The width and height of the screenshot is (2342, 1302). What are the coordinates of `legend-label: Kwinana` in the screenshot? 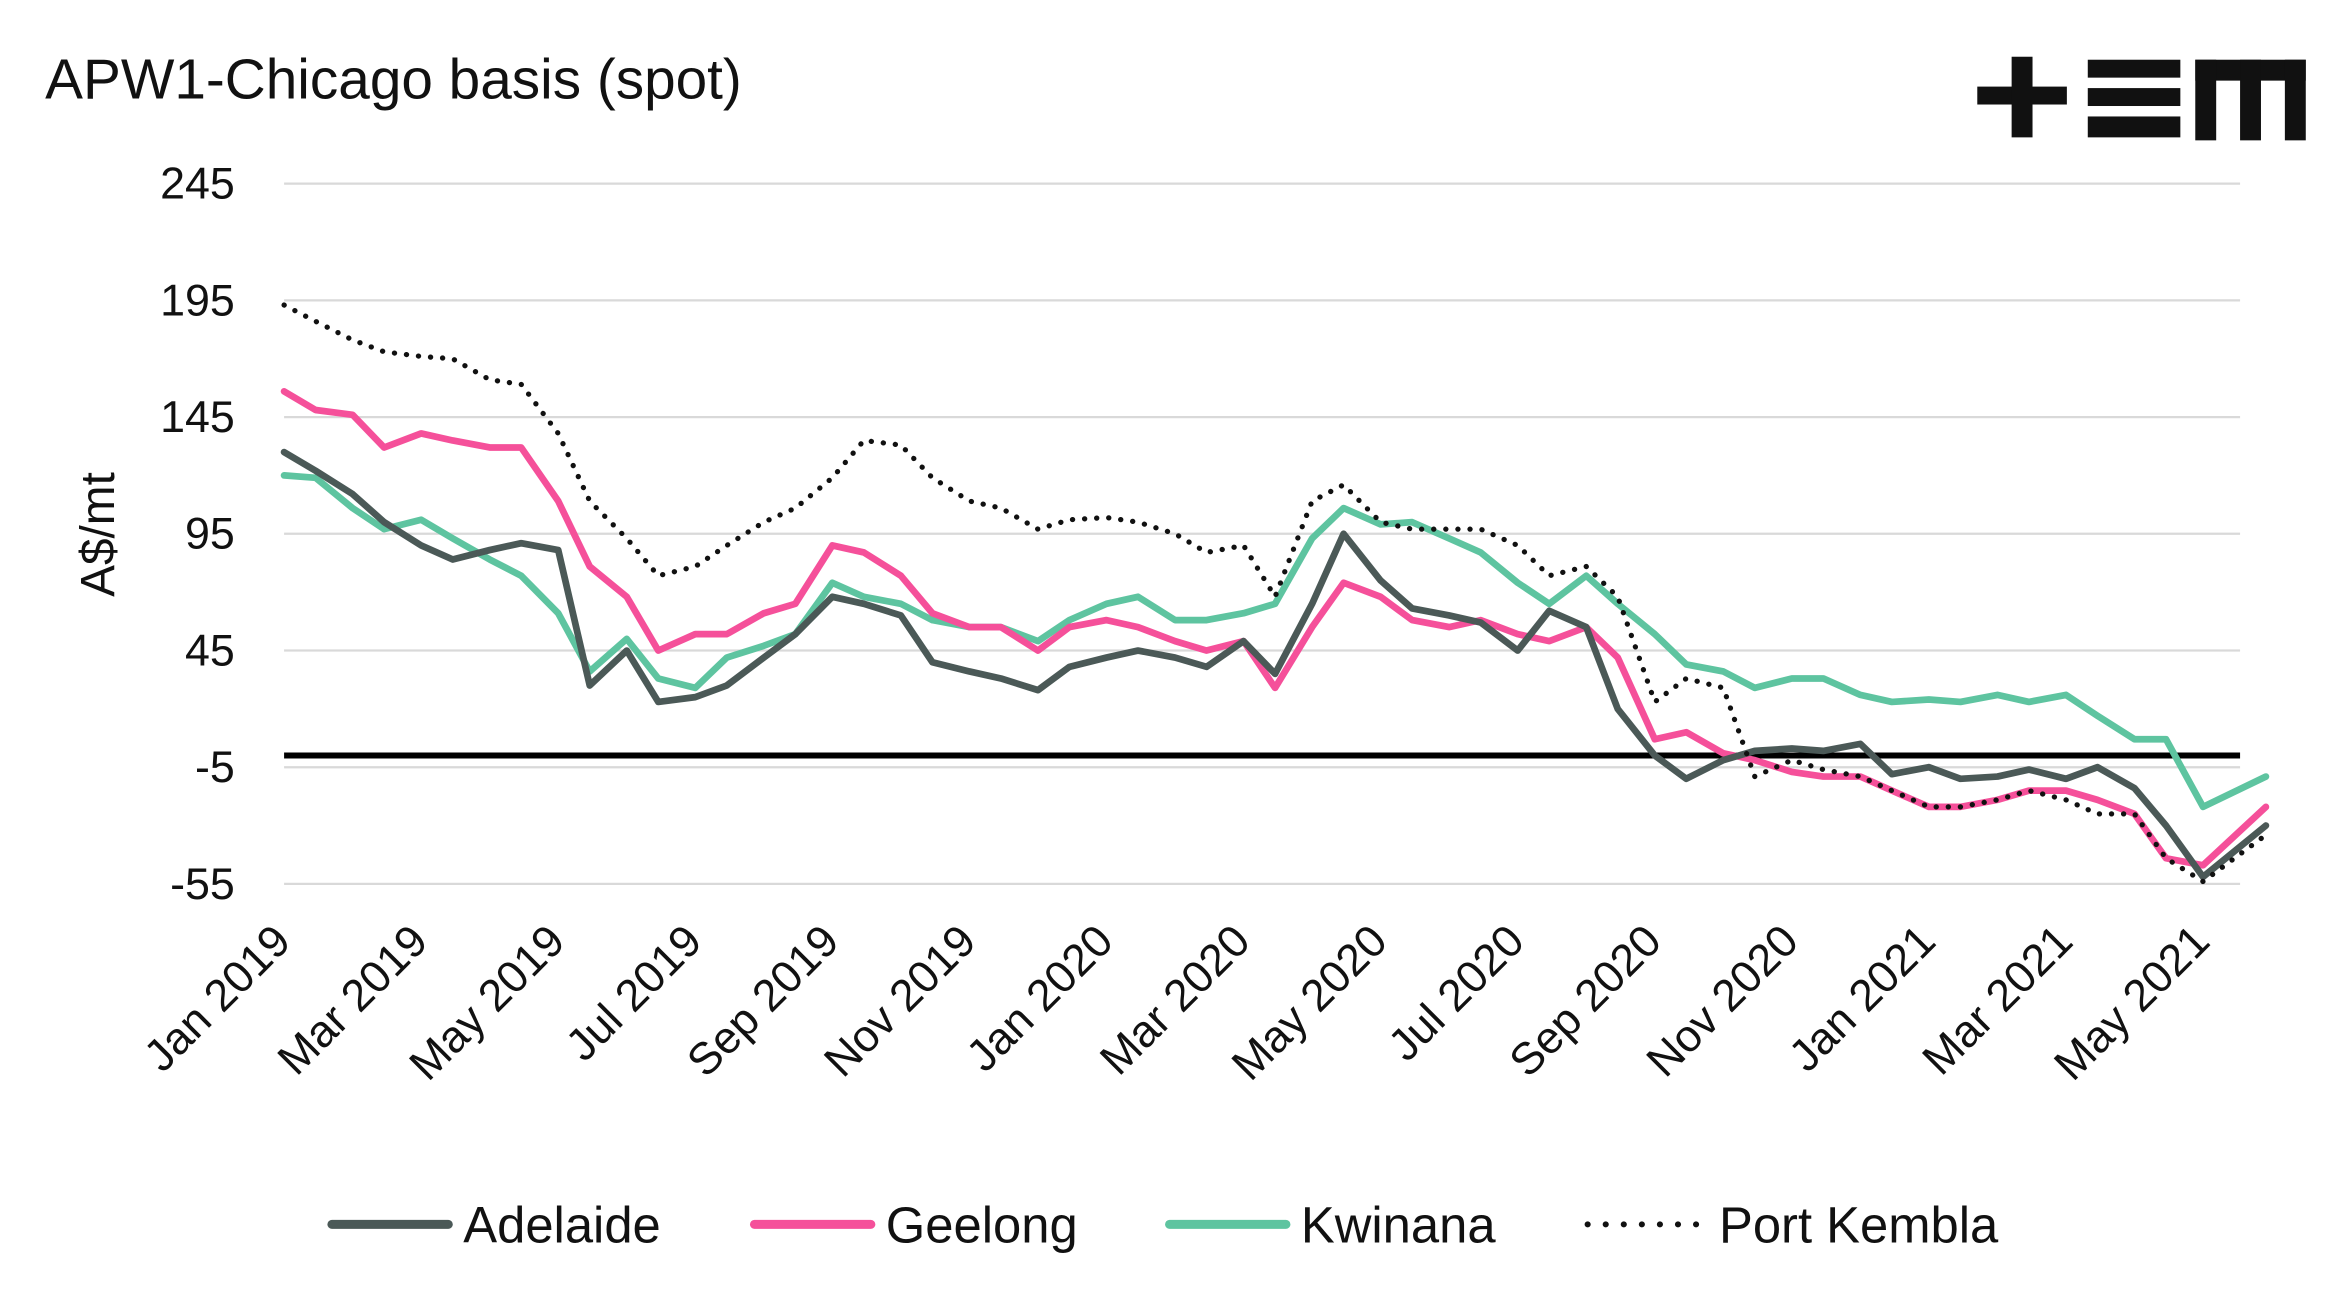 It's located at (1398, 1224).